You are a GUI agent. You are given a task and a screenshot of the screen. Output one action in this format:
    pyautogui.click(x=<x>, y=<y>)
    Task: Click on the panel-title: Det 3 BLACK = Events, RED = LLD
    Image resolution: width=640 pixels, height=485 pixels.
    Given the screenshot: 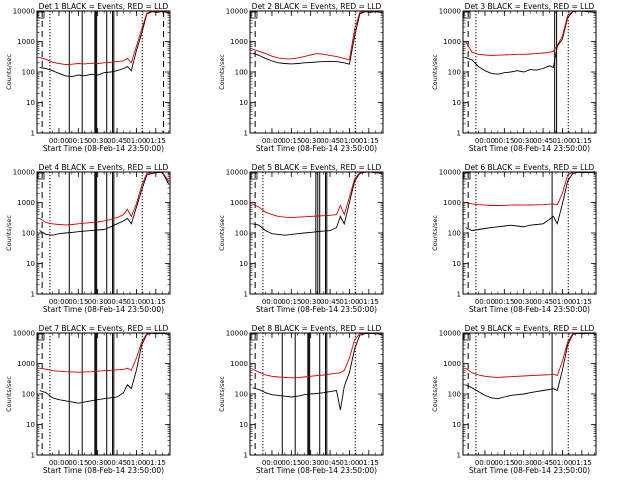 What is the action you would take?
    pyautogui.click(x=530, y=6)
    